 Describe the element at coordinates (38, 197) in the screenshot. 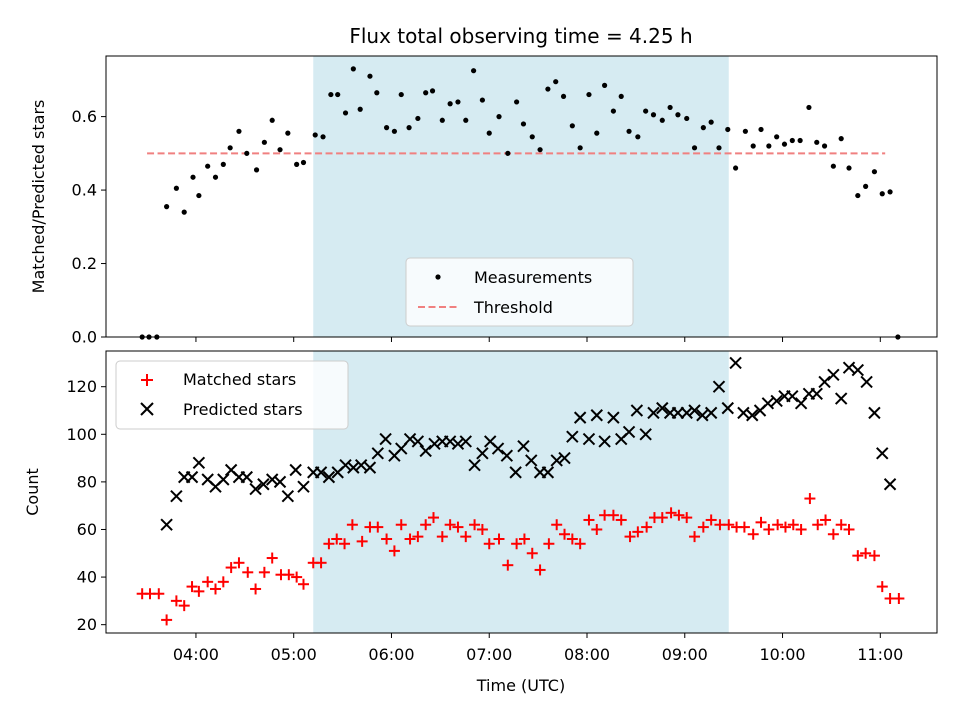

I see `ratio-y-axis-label: Matched/Predicted stars` at that location.